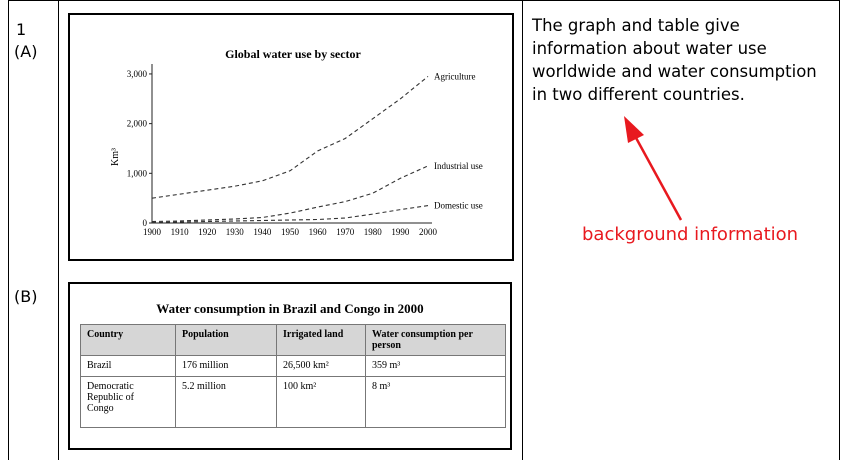 This screenshot has height=460, width=849. I want to click on x-tick-label: 1990, so click(400, 232).